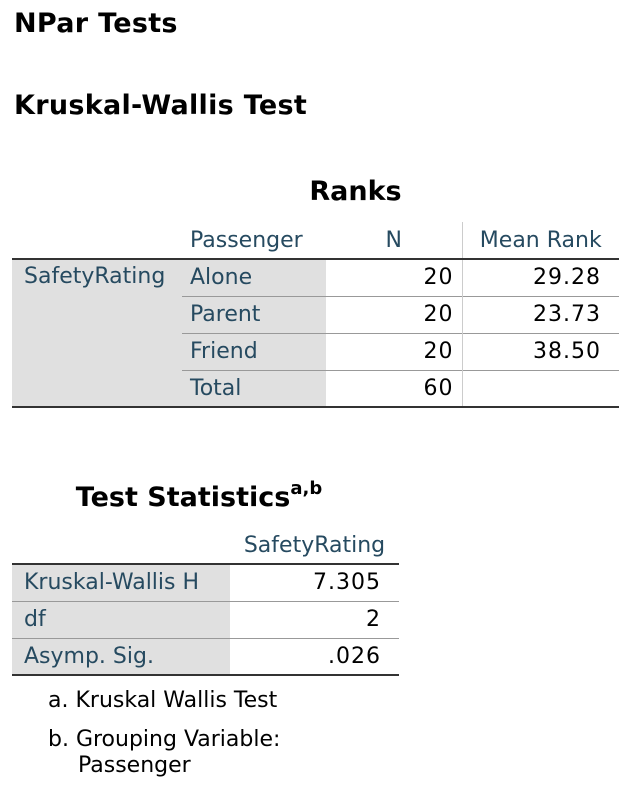  I want to click on ranks-variable-label: SafetyRating, so click(97, 333).